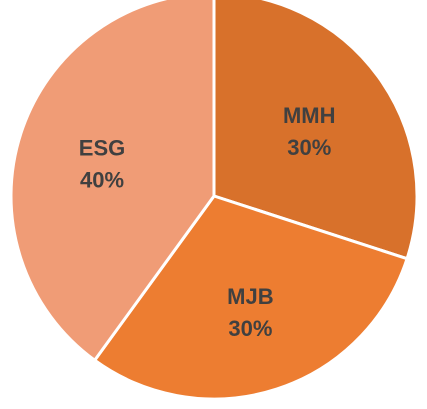  I want to click on pie-label-name: MJB, so click(250, 296).